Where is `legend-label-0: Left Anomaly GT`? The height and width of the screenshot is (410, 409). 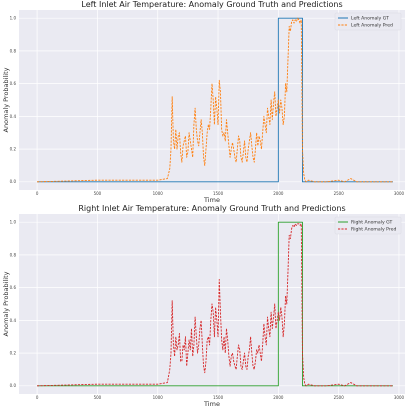 legend-label-0: Left Anomaly GT is located at coordinates (370, 19).